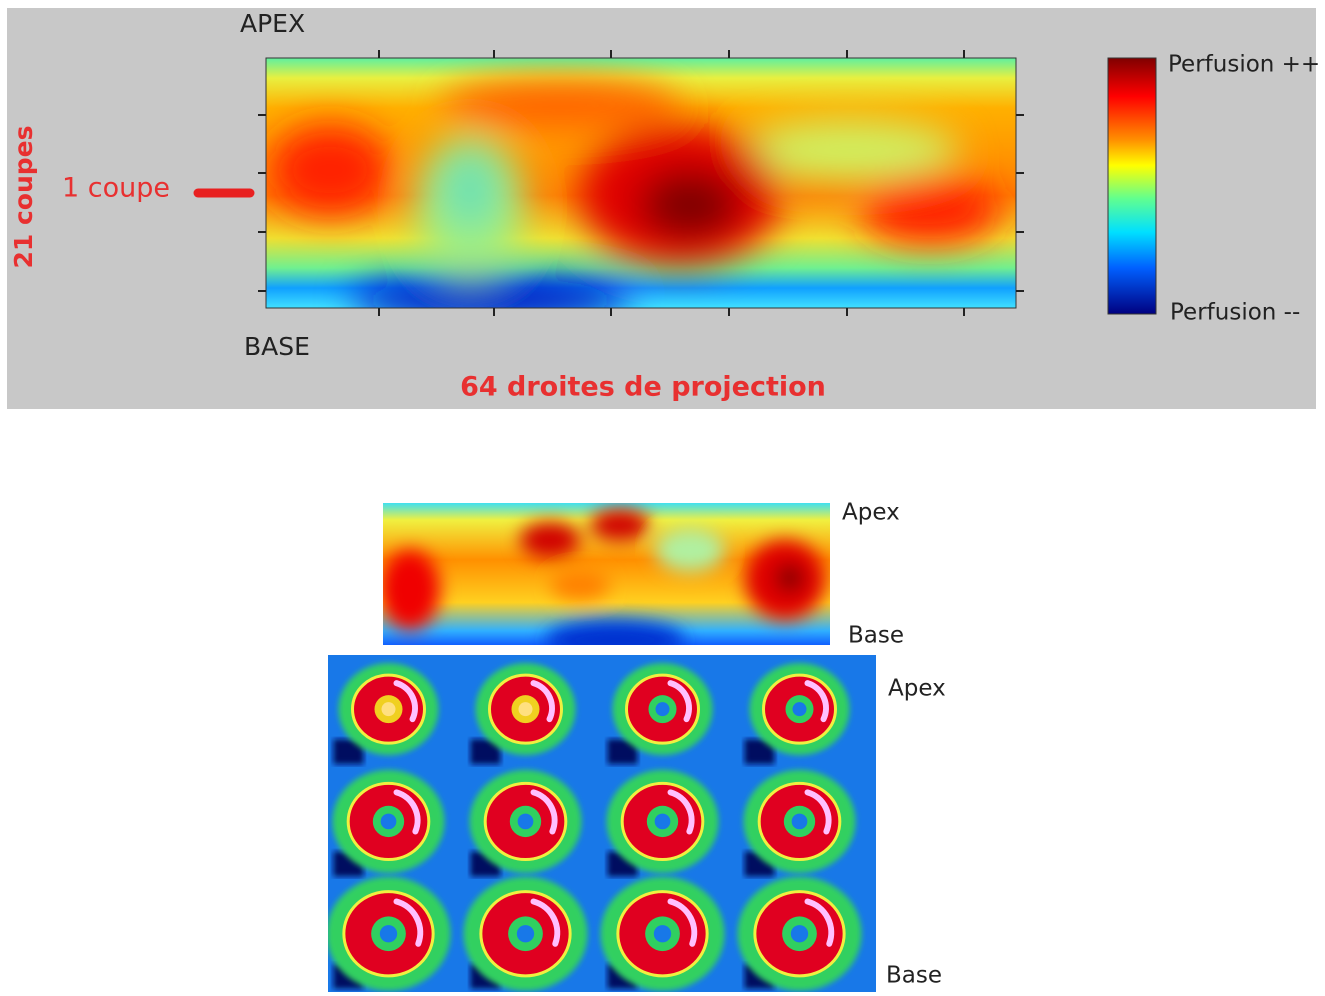 The height and width of the screenshot is (996, 1325). I want to click on rows-label: 21 coupes, so click(23, 196).